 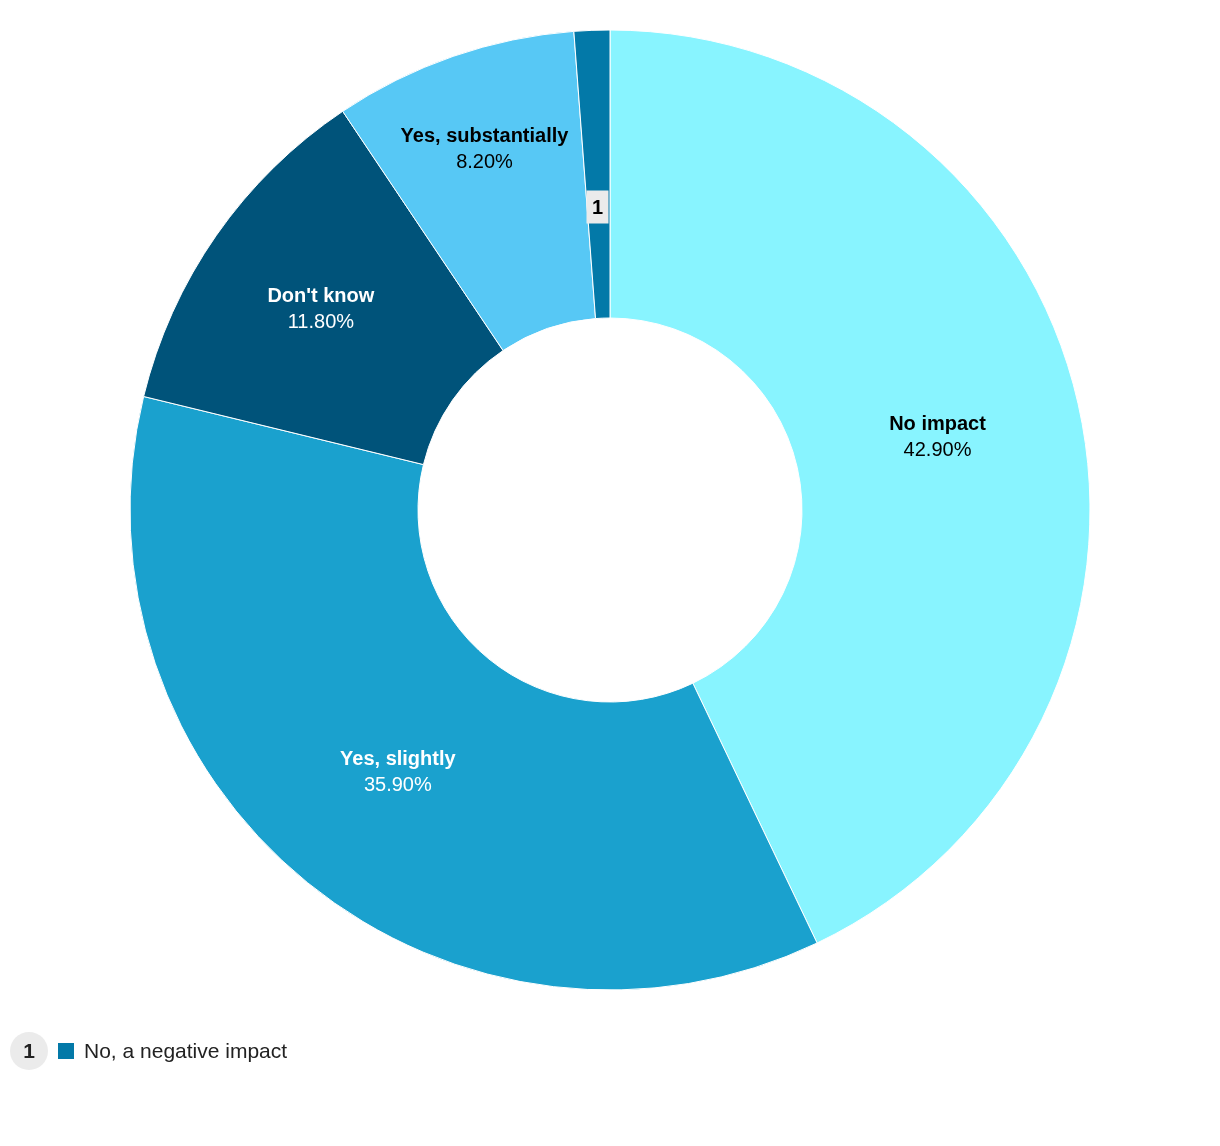 What do you see at coordinates (321, 295) in the screenshot?
I see `slice-label: Don't know` at bounding box center [321, 295].